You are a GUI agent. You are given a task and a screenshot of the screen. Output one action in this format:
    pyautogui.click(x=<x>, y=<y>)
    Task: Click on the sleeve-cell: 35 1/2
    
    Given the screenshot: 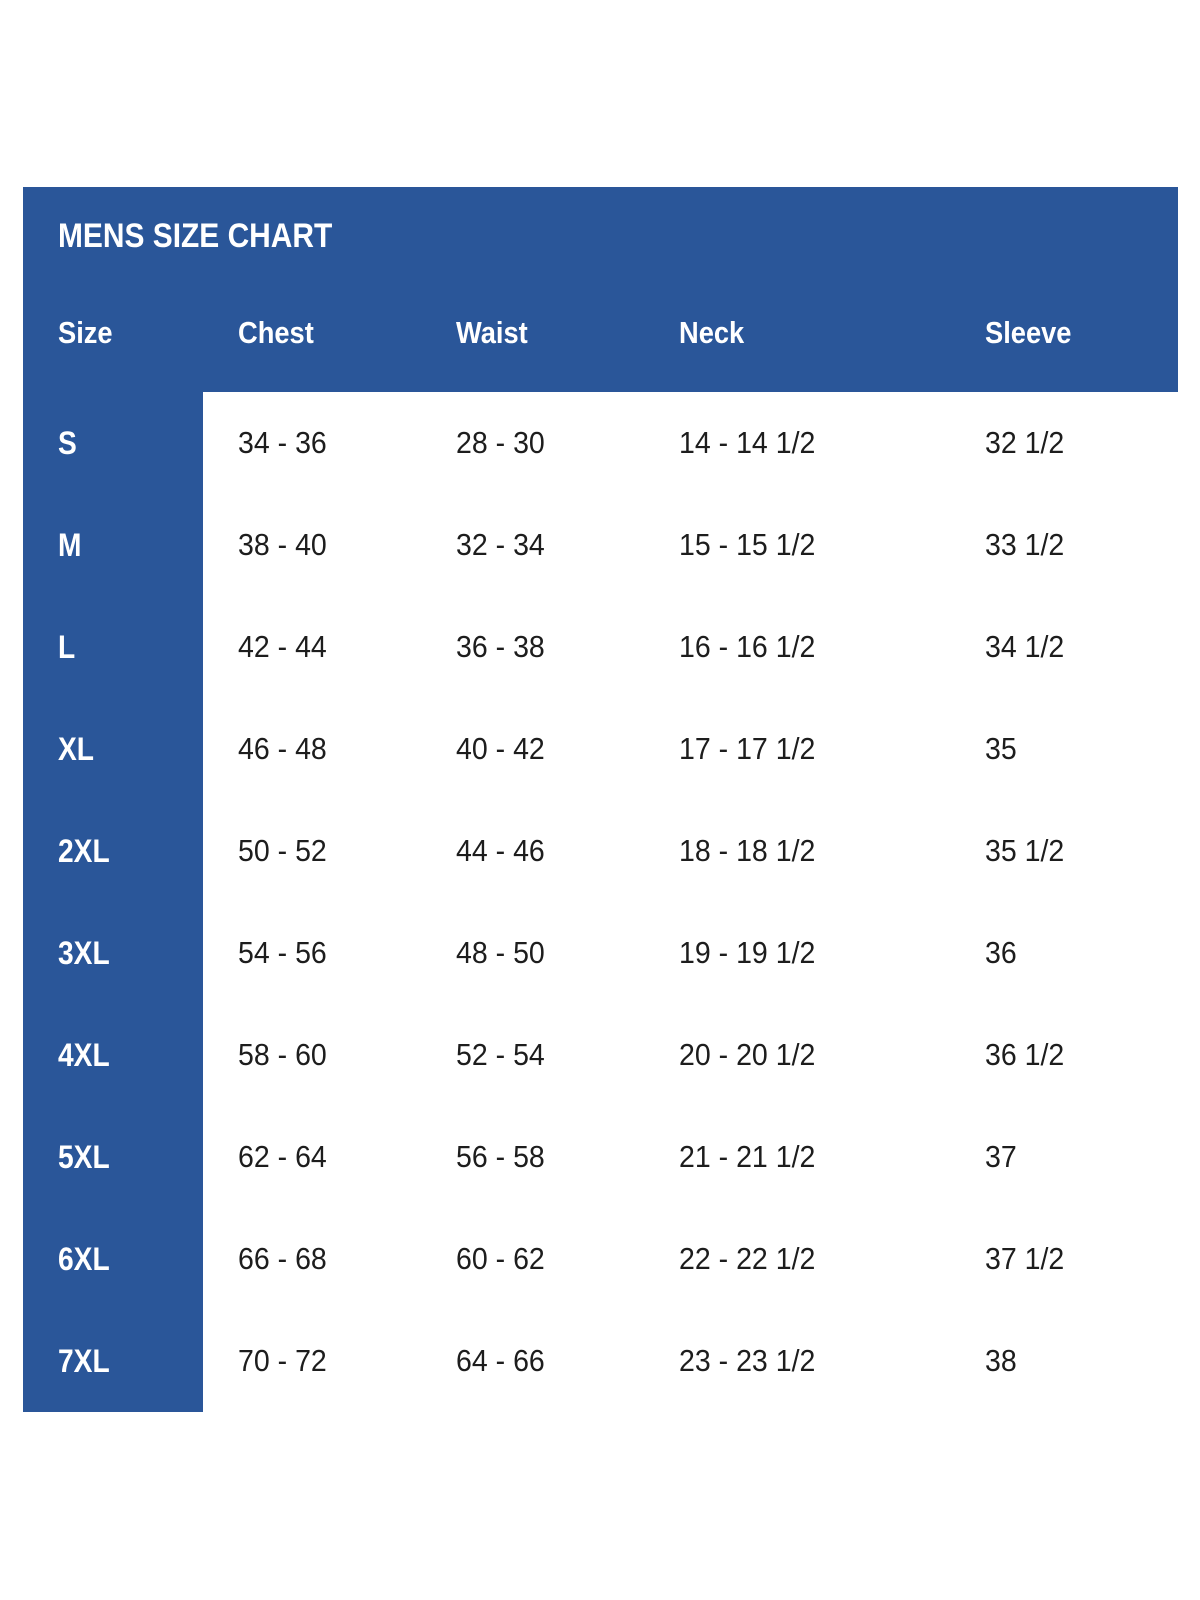 What is the action you would take?
    pyautogui.click(x=1025, y=850)
    